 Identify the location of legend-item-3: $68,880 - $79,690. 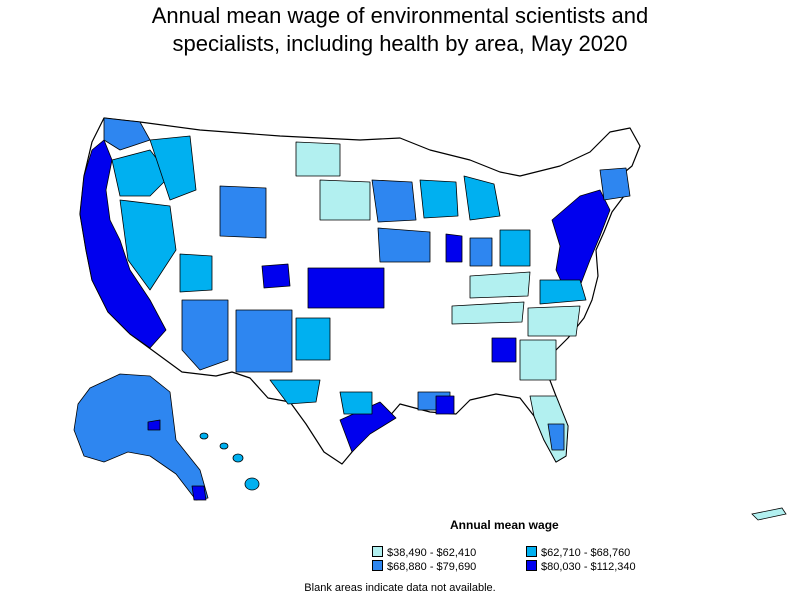
(424, 567).